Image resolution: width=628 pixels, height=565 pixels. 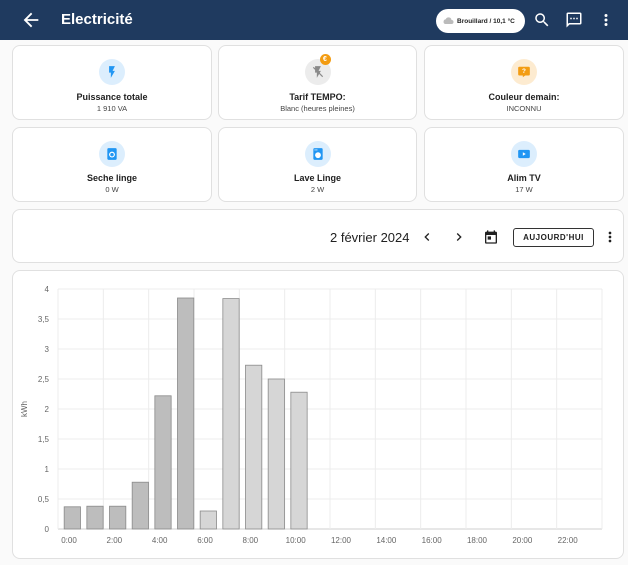 I want to click on tile-alim-tv: Alim TV 17 W, so click(x=524, y=164).